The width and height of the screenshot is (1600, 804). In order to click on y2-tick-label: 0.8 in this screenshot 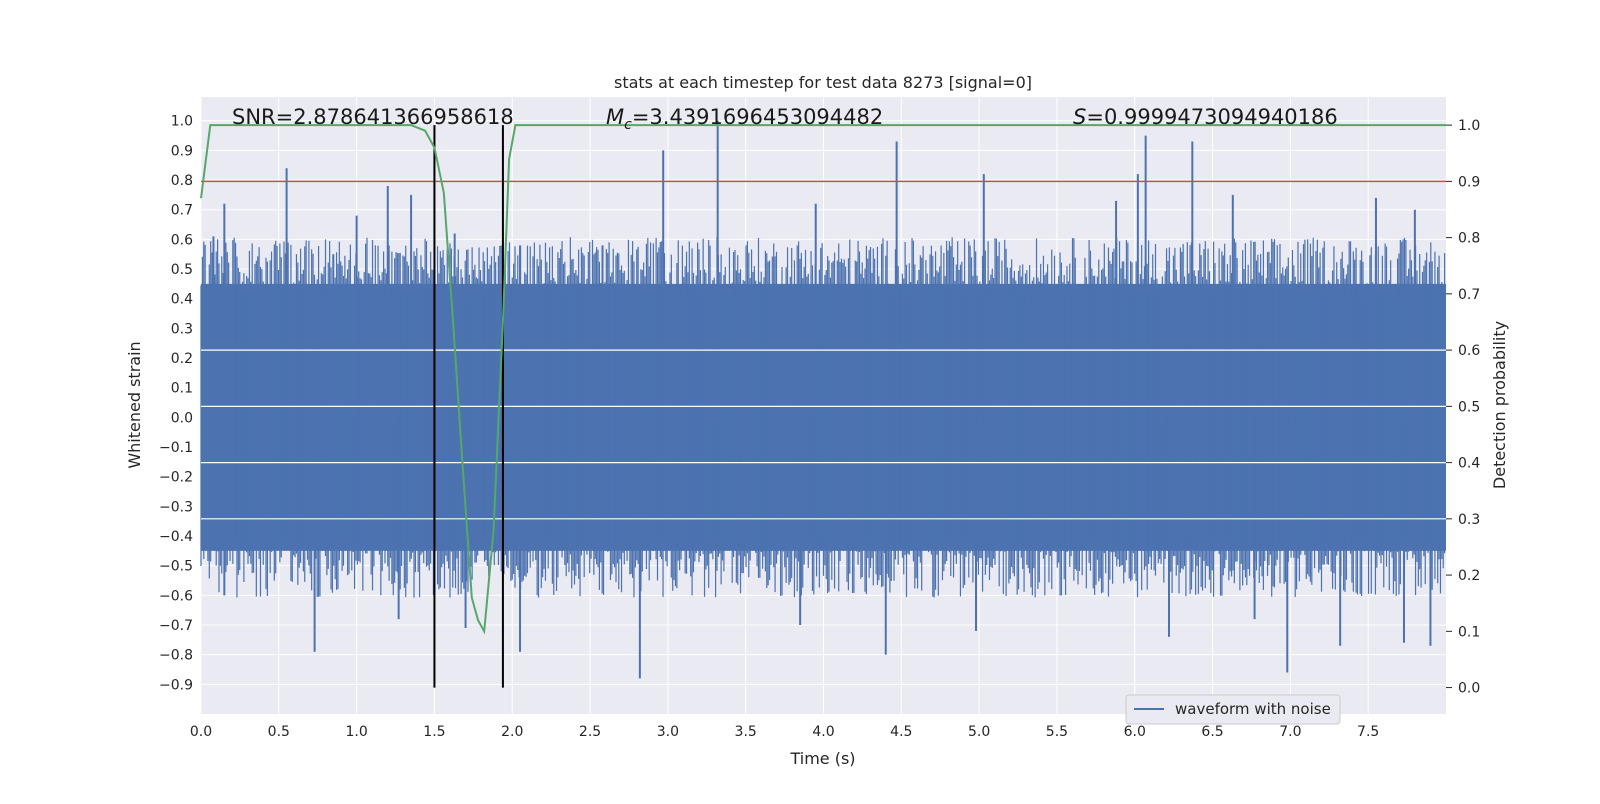, I will do `click(1469, 239)`.